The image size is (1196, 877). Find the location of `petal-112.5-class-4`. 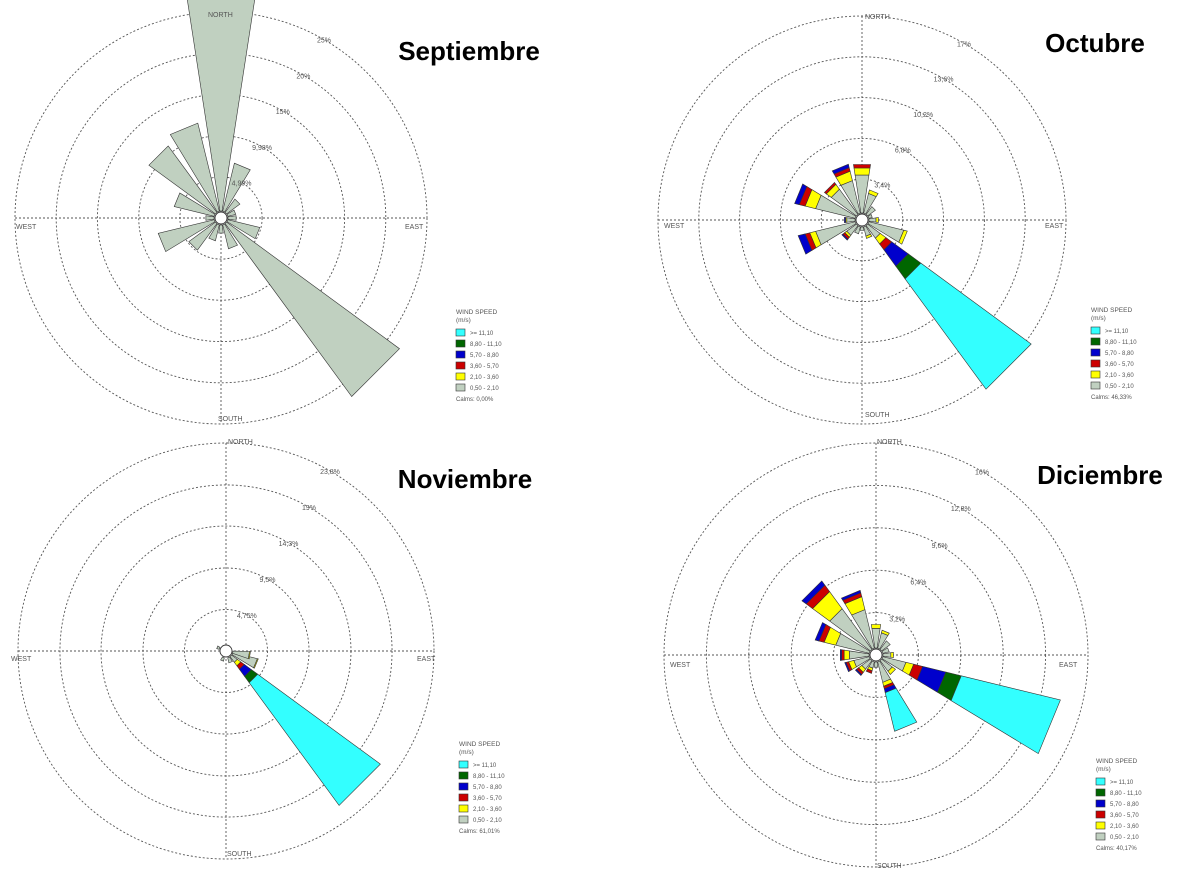

petal-112.5-class-4 is located at coordinates (256, 663).